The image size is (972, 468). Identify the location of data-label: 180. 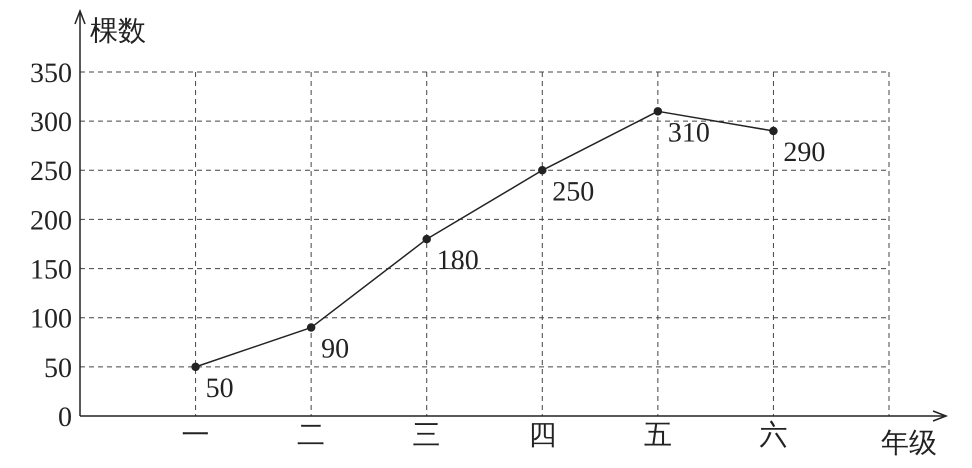
(457, 260).